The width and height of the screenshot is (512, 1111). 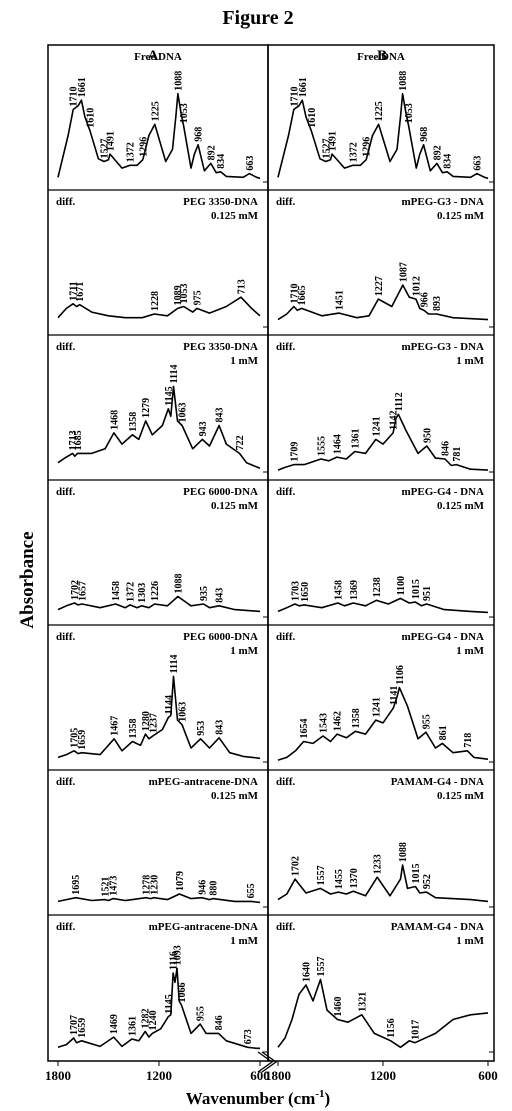 What do you see at coordinates (354, 590) in the screenshot?
I see `peak-label: 1369` at bounding box center [354, 590].